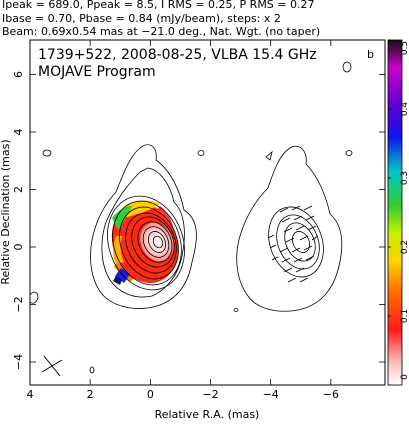 This screenshot has width=409, height=429. I want to click on y-tick-label: 2, so click(18, 189).